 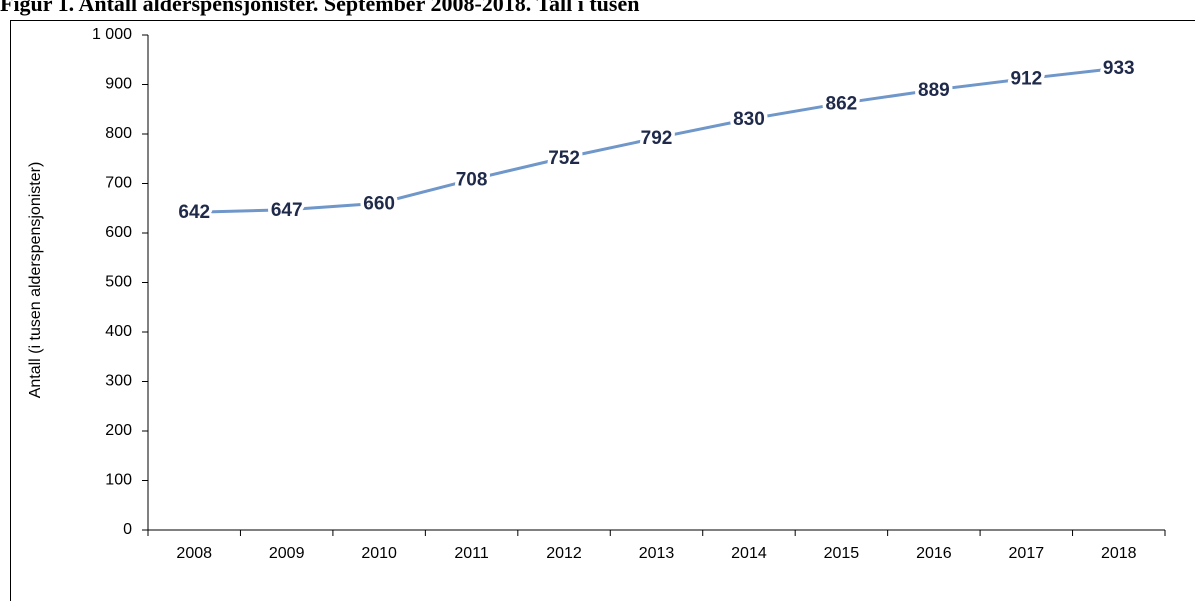 I want to click on x-tick-label: 2011, so click(x=471, y=553).